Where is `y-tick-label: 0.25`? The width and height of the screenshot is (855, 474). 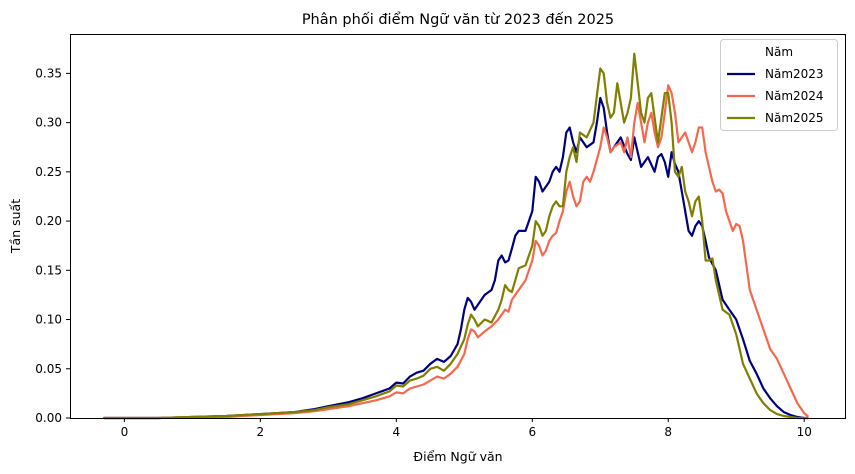
y-tick-label: 0.25 is located at coordinates (48, 172).